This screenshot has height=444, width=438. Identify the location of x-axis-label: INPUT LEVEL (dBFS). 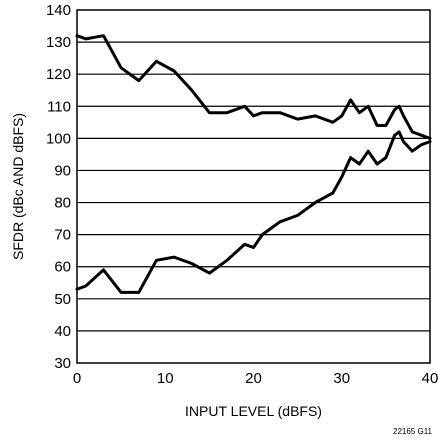
(253, 411).